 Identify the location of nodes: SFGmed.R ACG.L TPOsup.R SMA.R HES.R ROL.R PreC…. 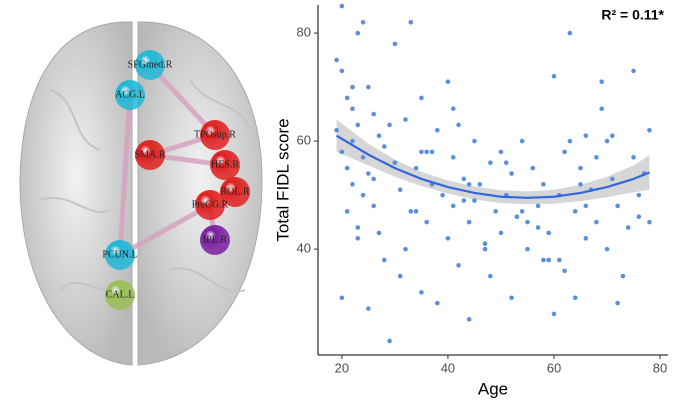
(176, 180).